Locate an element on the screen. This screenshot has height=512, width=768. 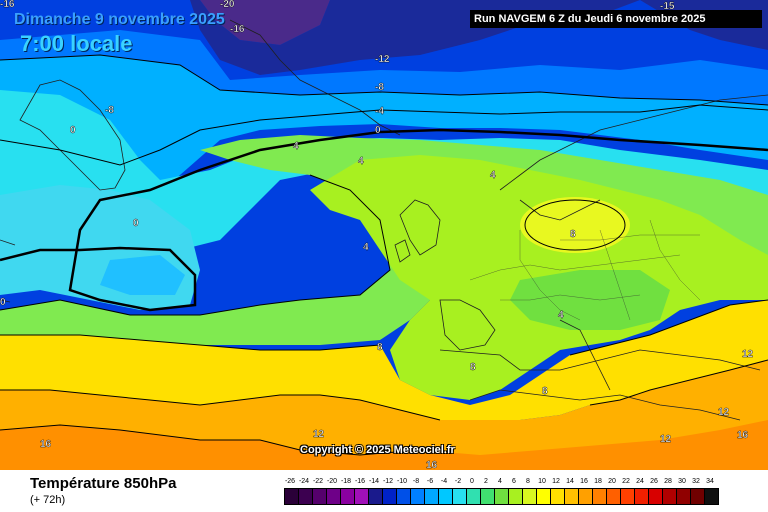
legend-label: -16 is located at coordinates (360, 481).